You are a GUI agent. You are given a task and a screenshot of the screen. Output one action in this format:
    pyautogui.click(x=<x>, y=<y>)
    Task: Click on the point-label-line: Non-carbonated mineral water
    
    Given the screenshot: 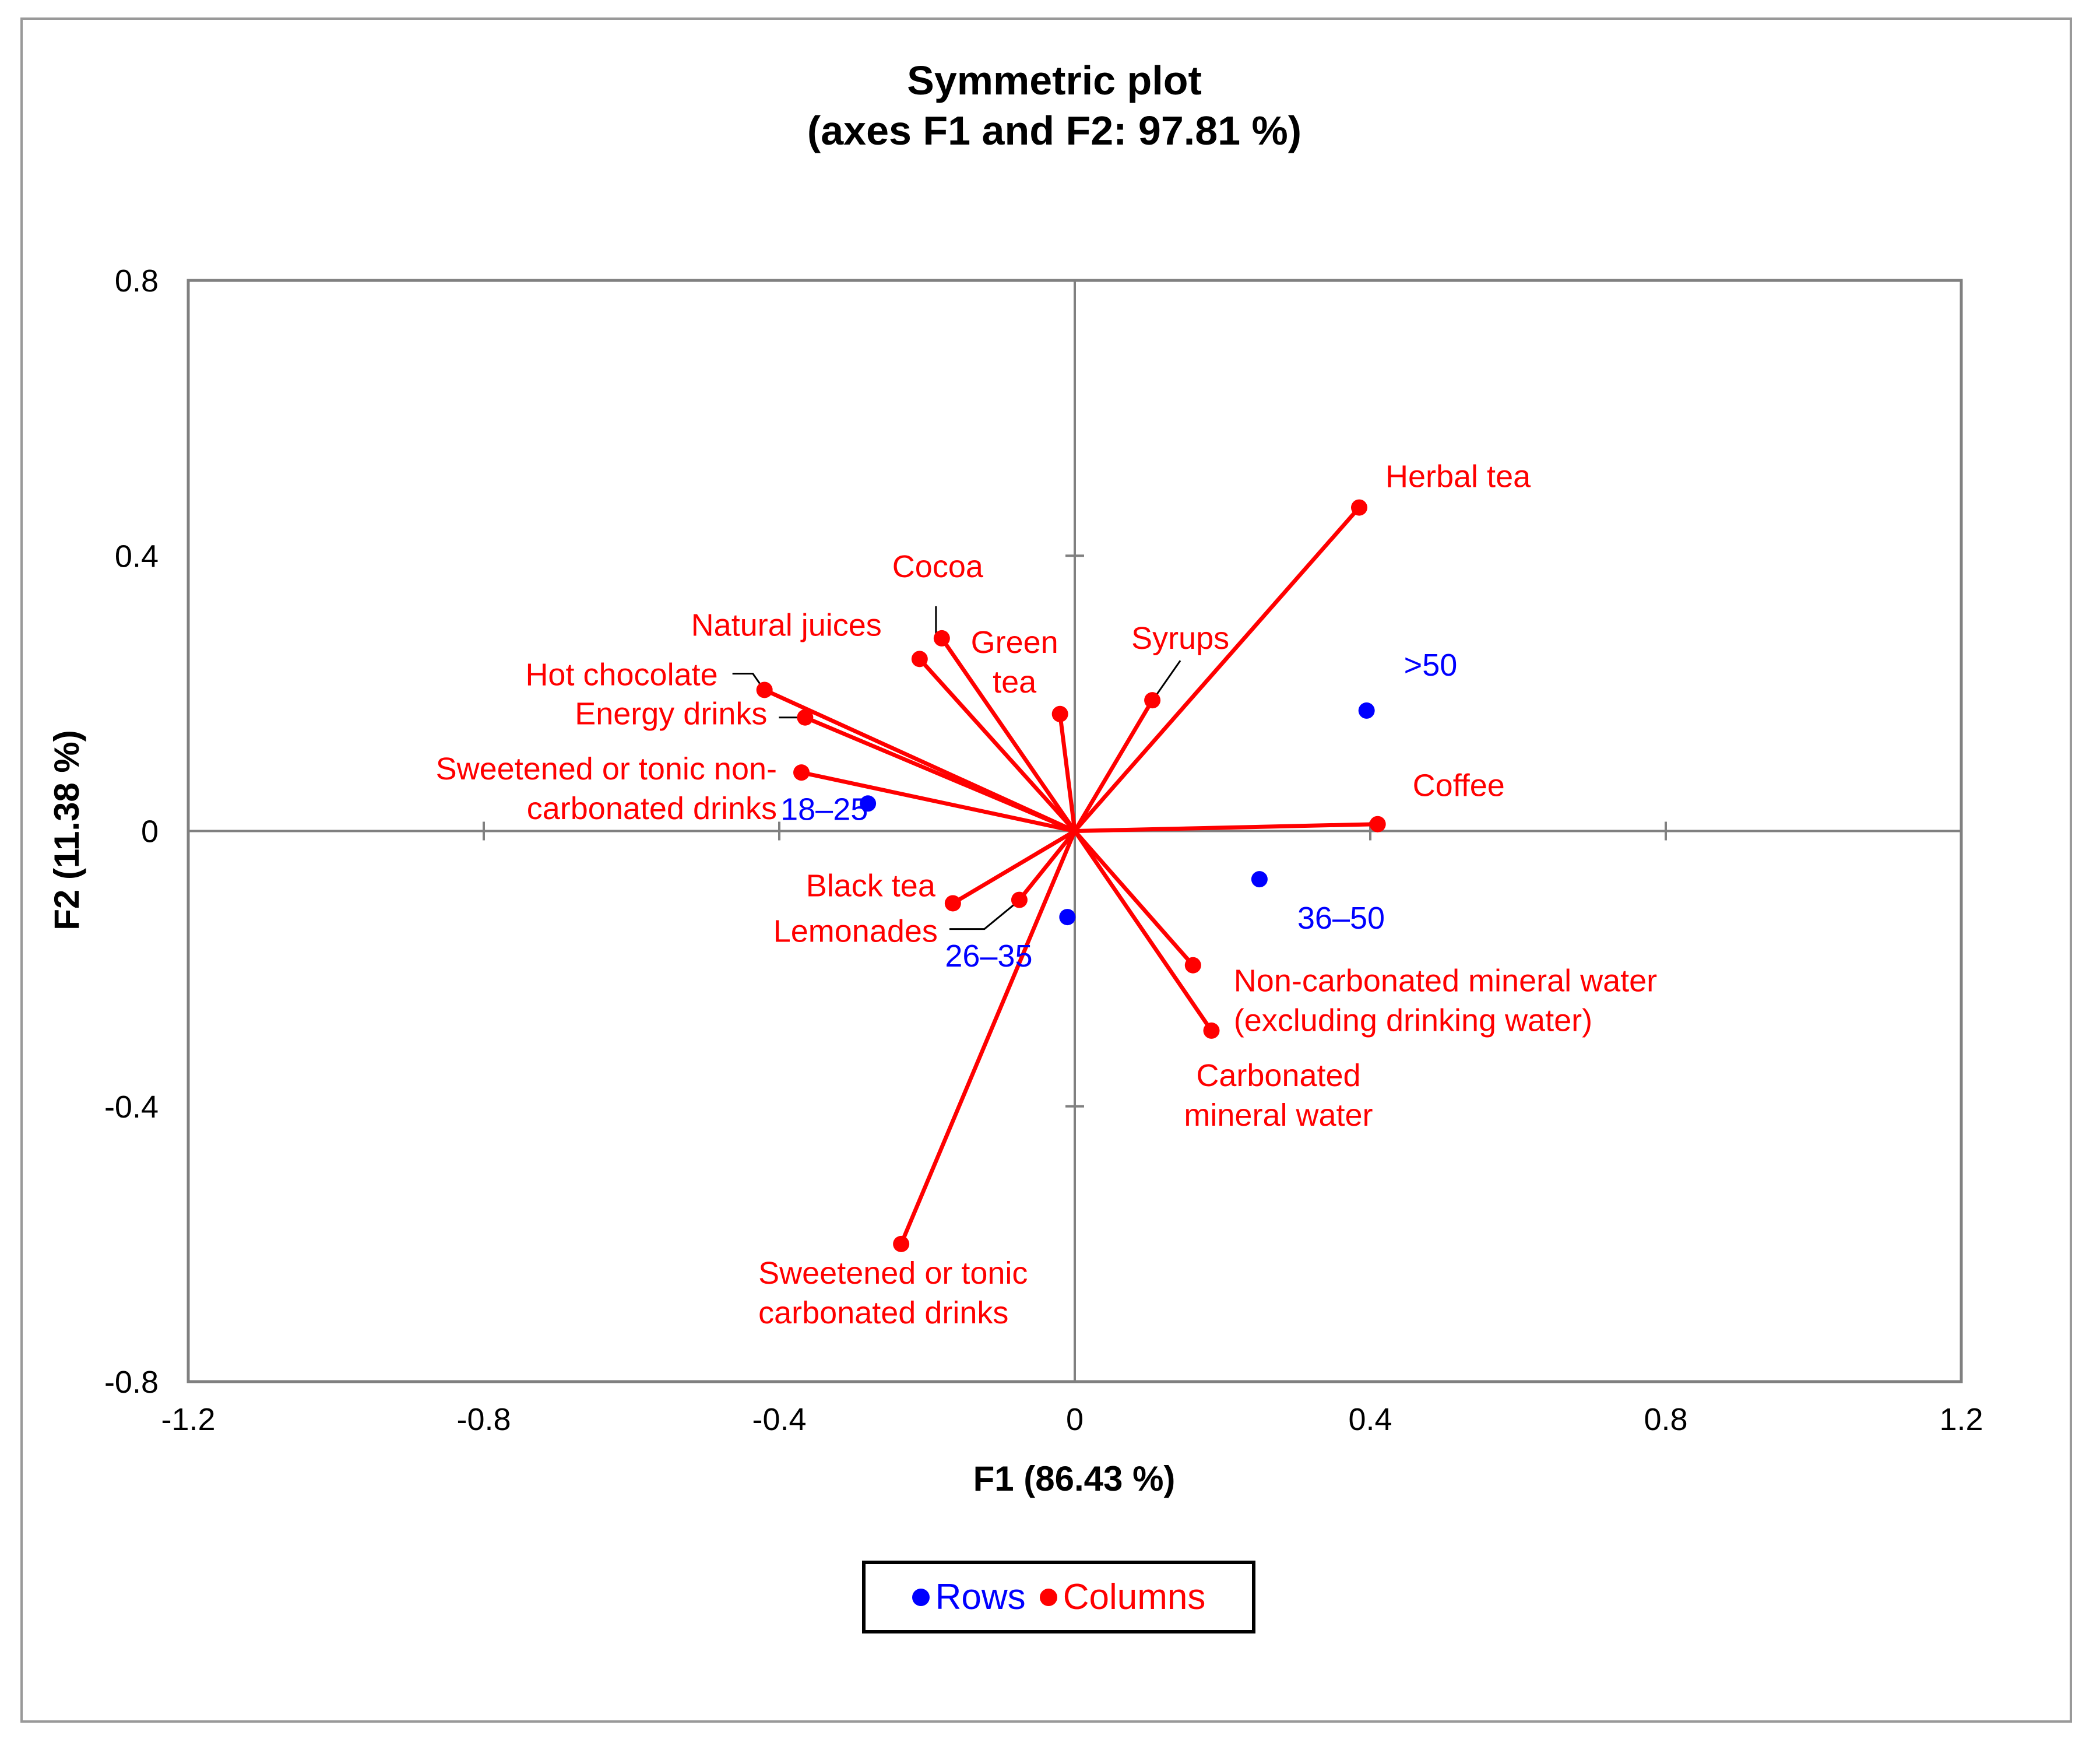 What is the action you would take?
    pyautogui.click(x=1445, y=981)
    